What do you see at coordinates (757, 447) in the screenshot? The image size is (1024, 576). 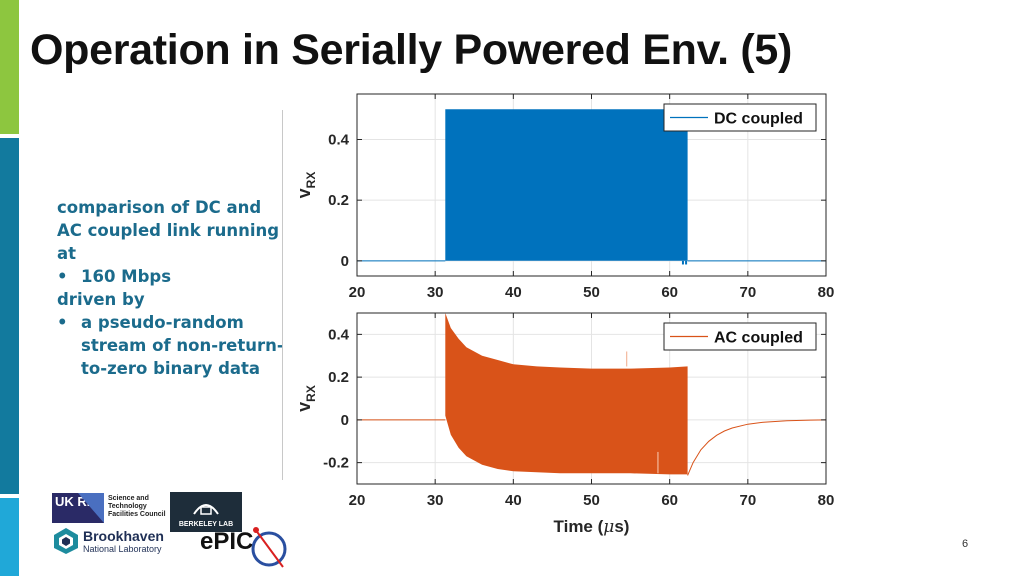 I see `decay-tail` at bounding box center [757, 447].